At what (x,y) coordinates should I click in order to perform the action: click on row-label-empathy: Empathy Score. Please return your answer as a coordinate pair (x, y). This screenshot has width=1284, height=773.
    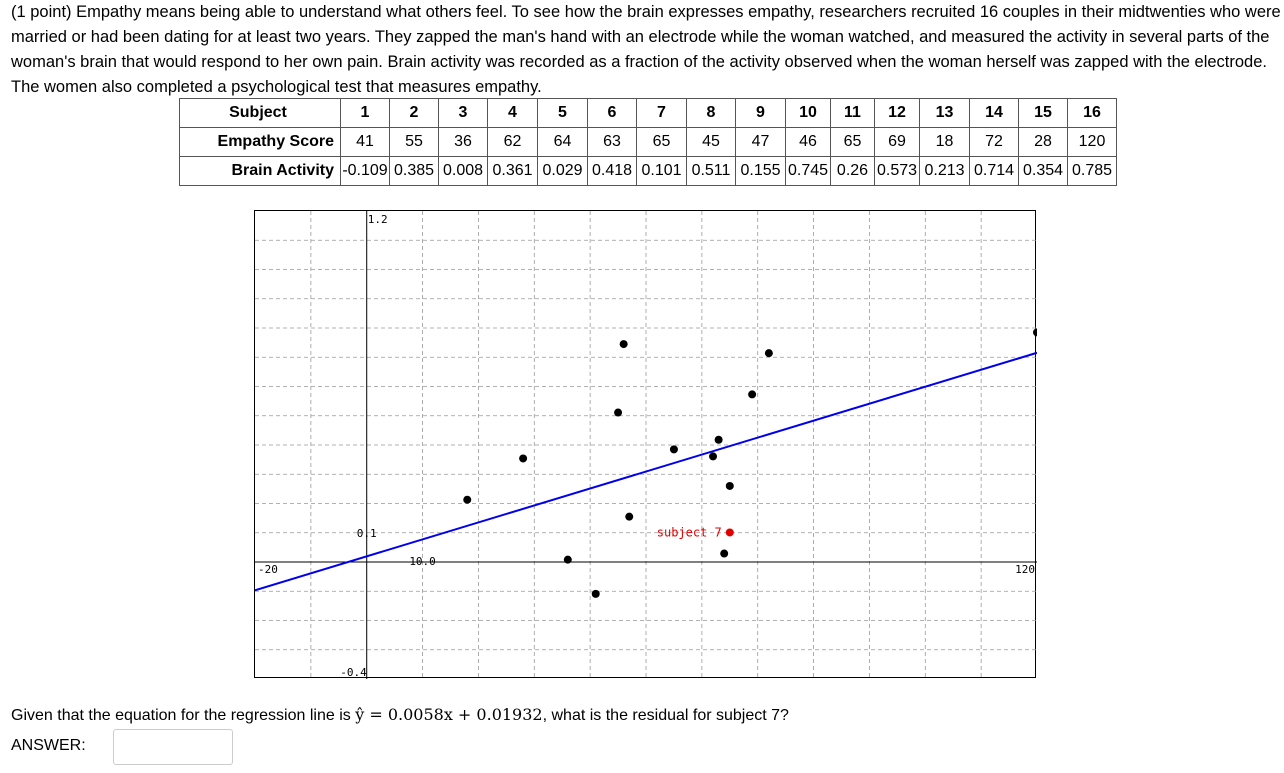
    Looking at the image, I should click on (260, 142).